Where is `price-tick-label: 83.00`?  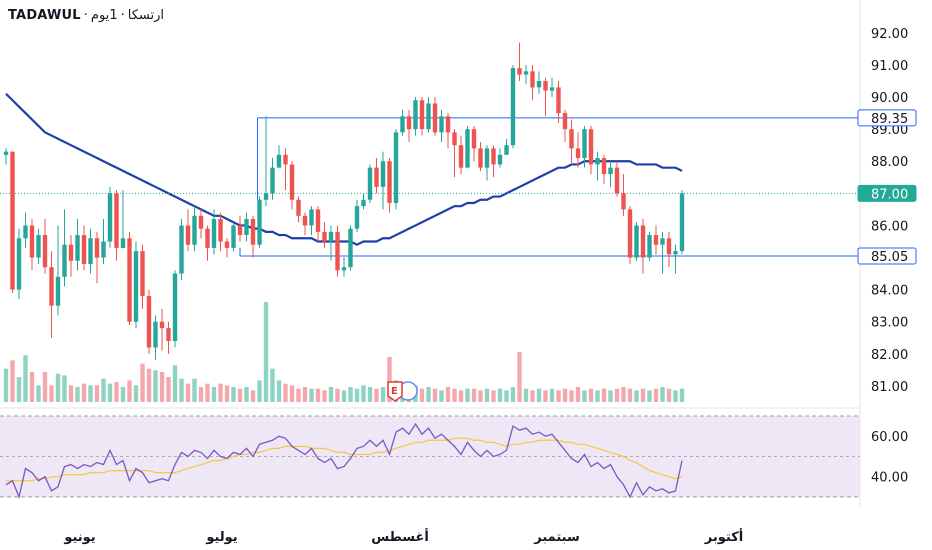
price-tick-label: 83.00 is located at coordinates (889, 323).